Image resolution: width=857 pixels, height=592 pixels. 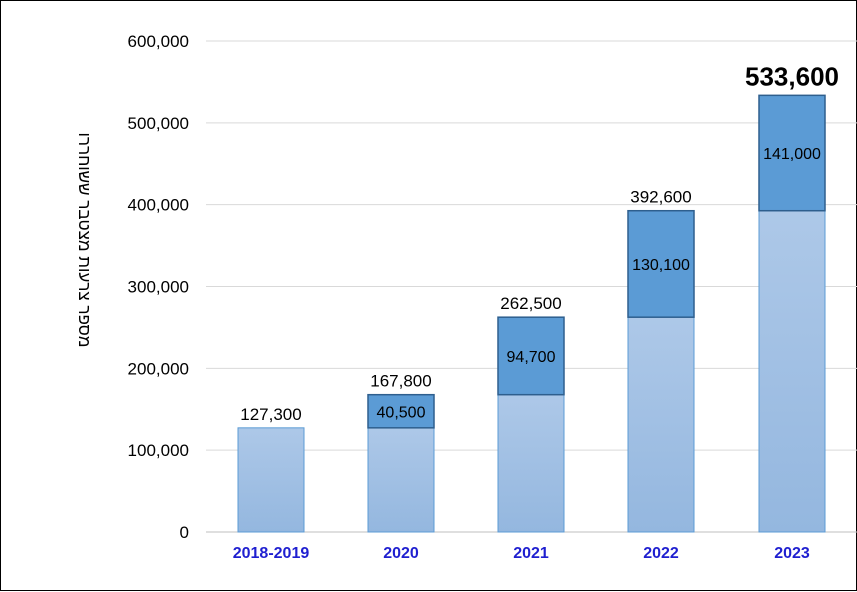 I want to click on y-axis-label: מספר צרעות מצטבר ששוחררו, so click(x=84, y=240).